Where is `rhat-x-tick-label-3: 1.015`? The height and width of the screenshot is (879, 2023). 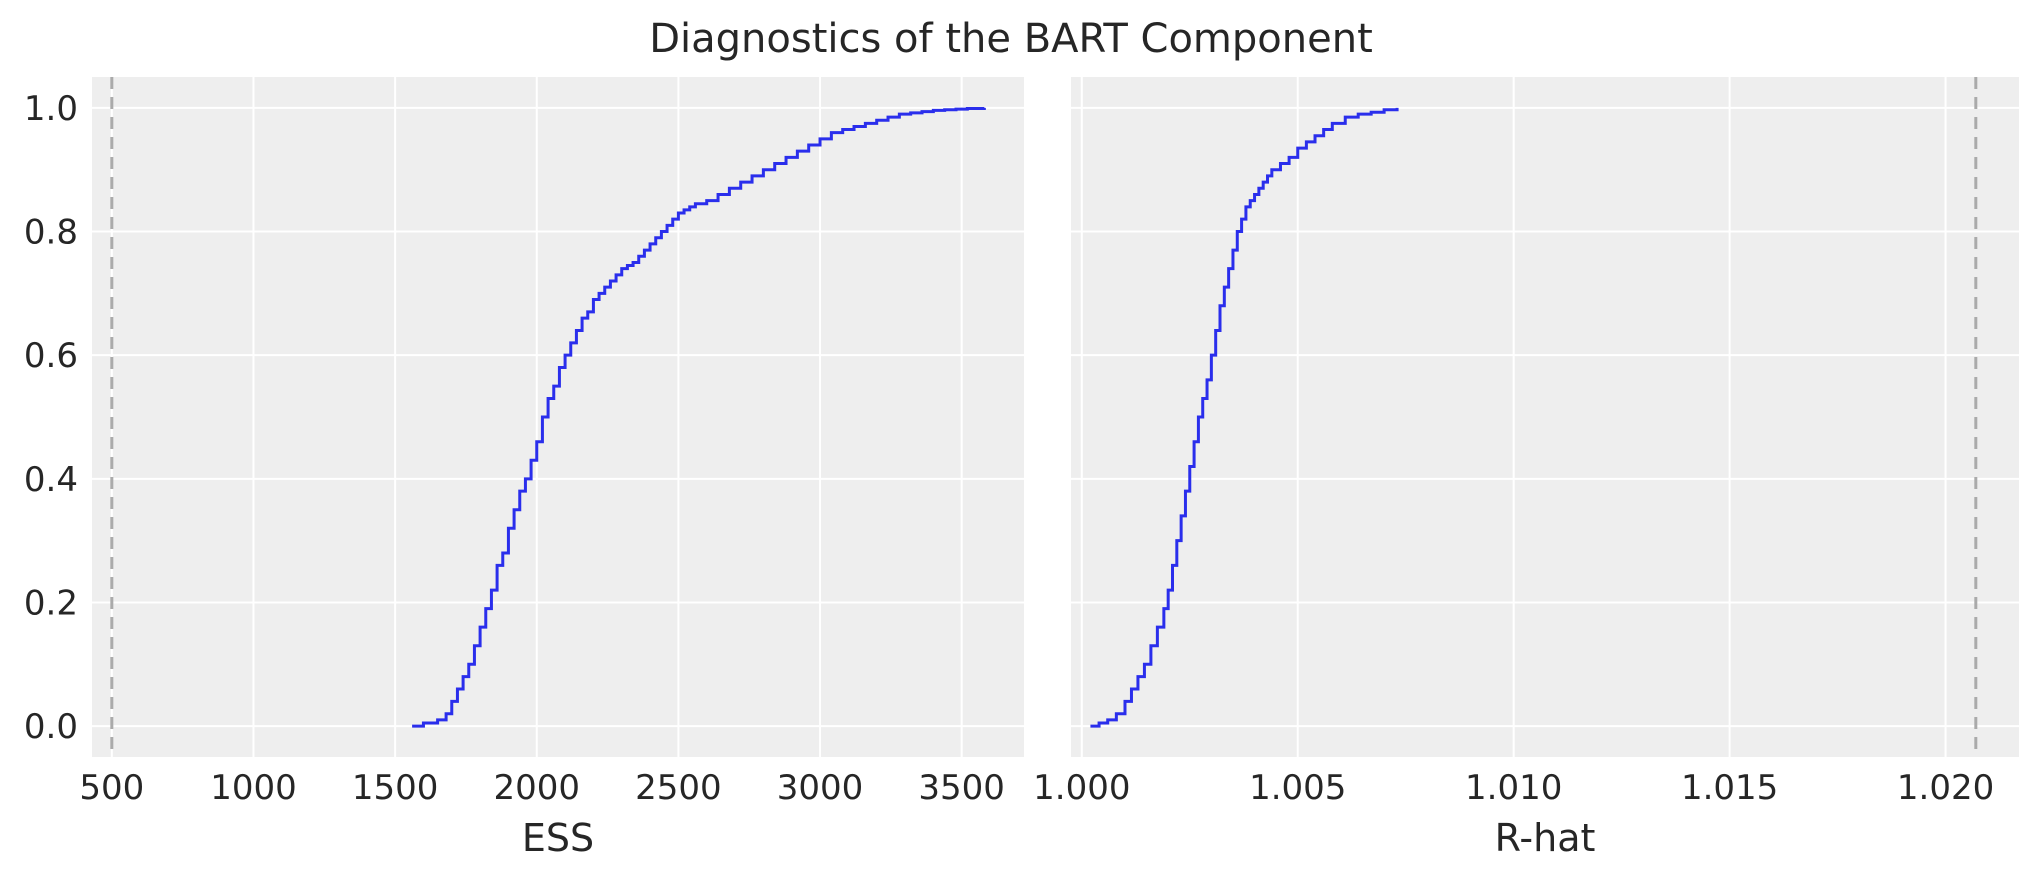
rhat-x-tick-label-3: 1.015 is located at coordinates (1729, 788).